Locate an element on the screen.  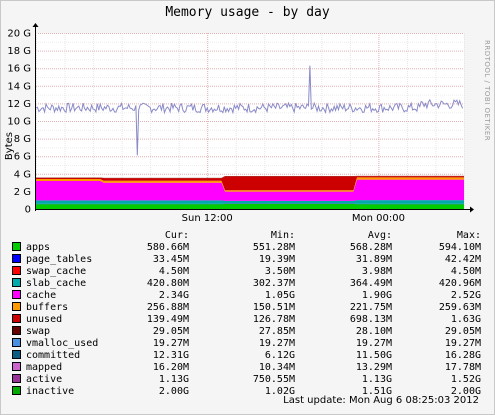
legend-max-value: 29.05M is located at coordinates (462, 331).